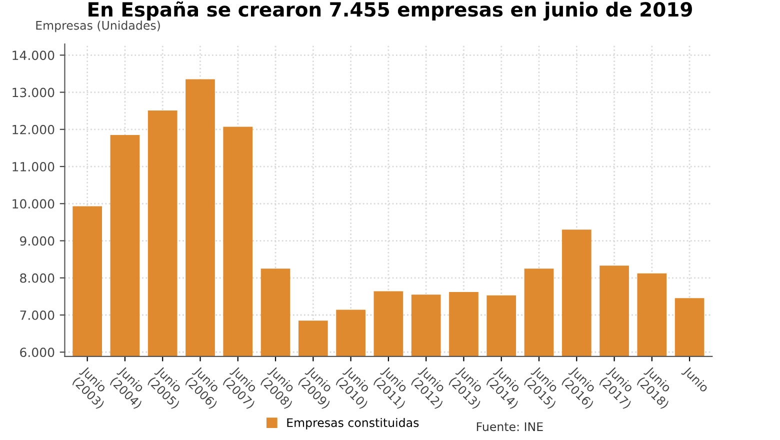  I want to click on legend-label: Empresas constituidas, so click(353, 424).